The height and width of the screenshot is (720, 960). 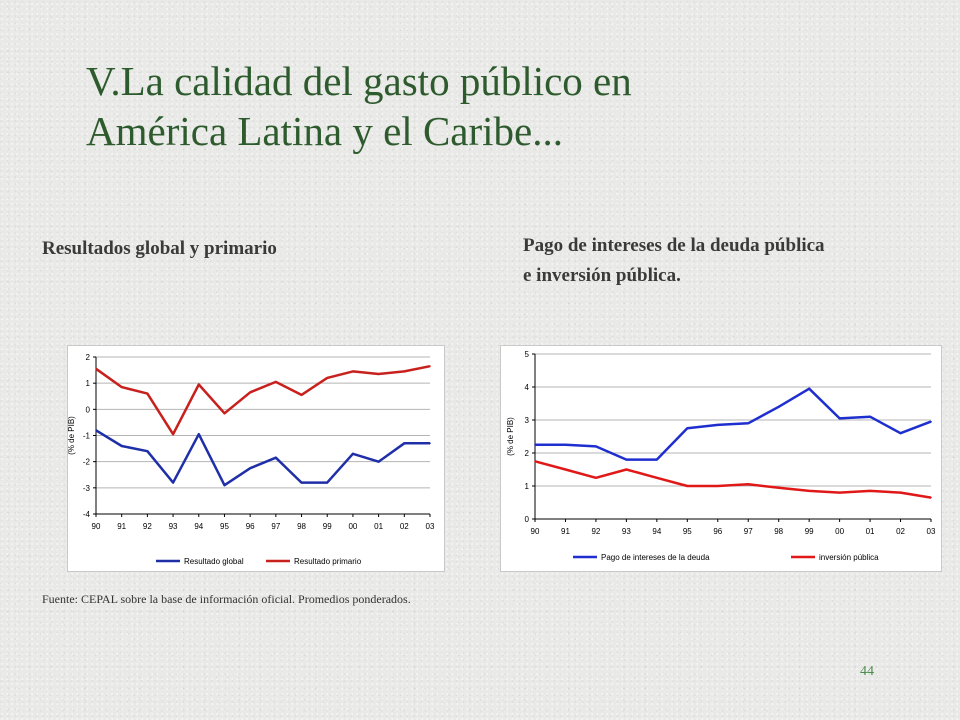 I want to click on right-chart-legend-label-2: inversión pública, so click(x=849, y=557).